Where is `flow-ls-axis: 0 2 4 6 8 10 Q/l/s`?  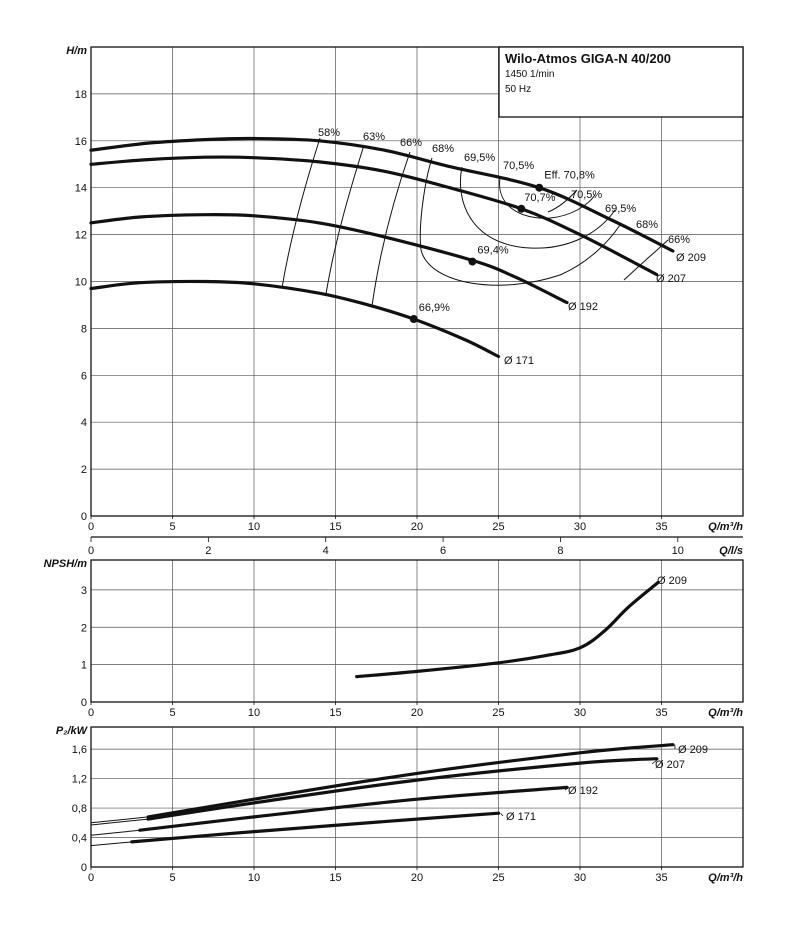
flow-ls-axis: 0 2 4 6 8 10 Q/l/s is located at coordinates (415, 546).